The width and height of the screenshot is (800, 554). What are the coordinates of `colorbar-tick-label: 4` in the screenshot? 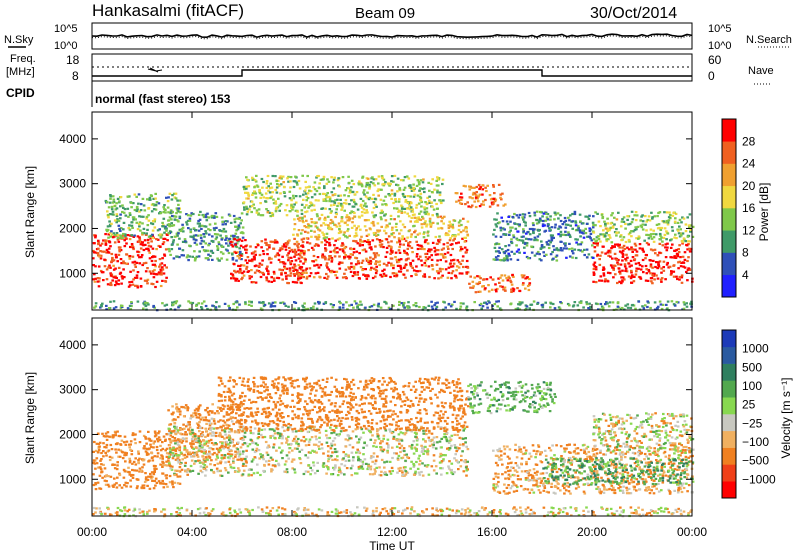 It's located at (745, 275).